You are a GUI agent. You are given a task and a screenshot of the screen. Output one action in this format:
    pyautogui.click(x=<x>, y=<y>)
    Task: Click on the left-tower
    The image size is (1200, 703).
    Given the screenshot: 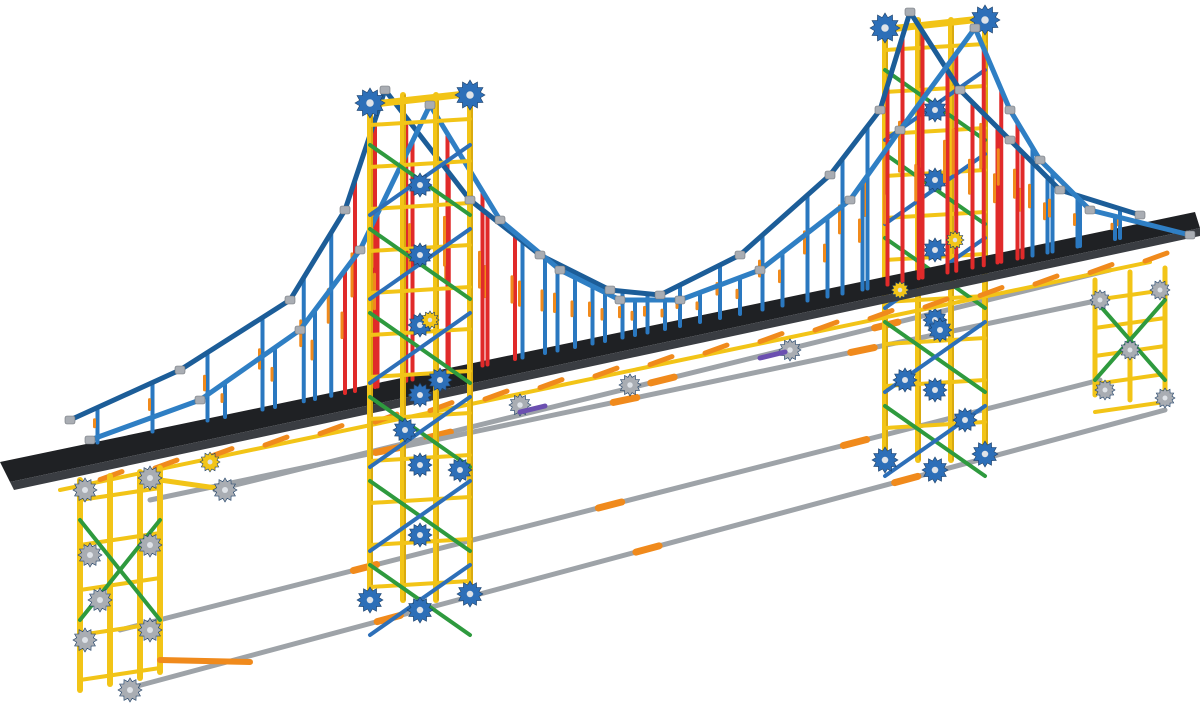 What is the action you would take?
    pyautogui.click(x=420, y=358)
    